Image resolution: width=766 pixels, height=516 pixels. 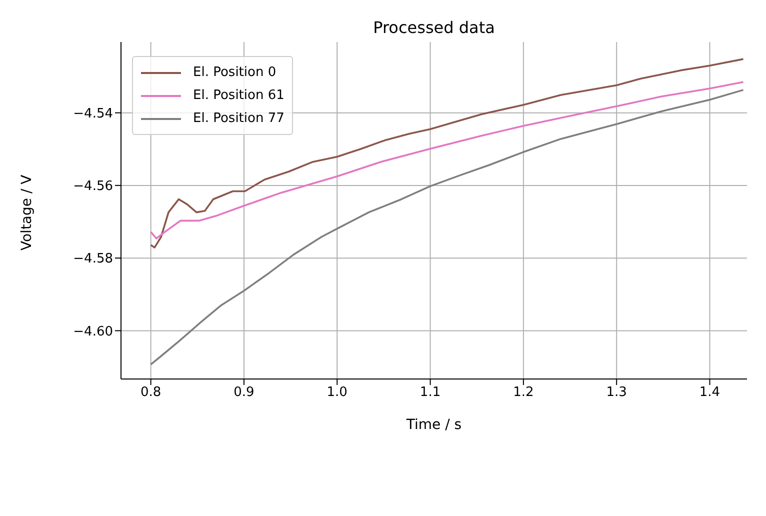 What do you see at coordinates (244, 392) in the screenshot?
I see `x-tick-label: 0.9` at bounding box center [244, 392].